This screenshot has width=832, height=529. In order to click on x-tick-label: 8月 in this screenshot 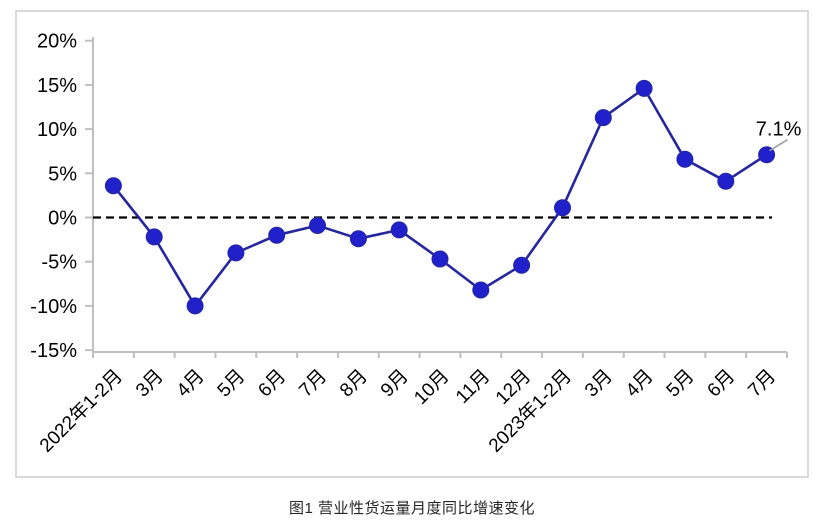, I will do `click(354, 384)`.